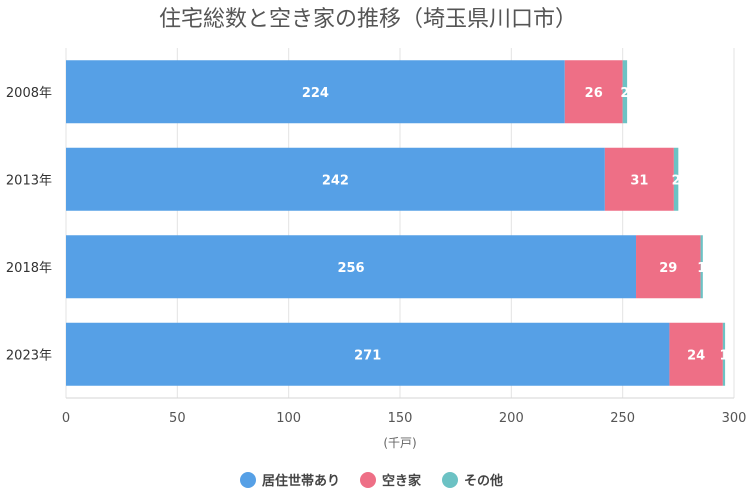 The image size is (750, 500). I want to click on data-label: 242, so click(335, 180).